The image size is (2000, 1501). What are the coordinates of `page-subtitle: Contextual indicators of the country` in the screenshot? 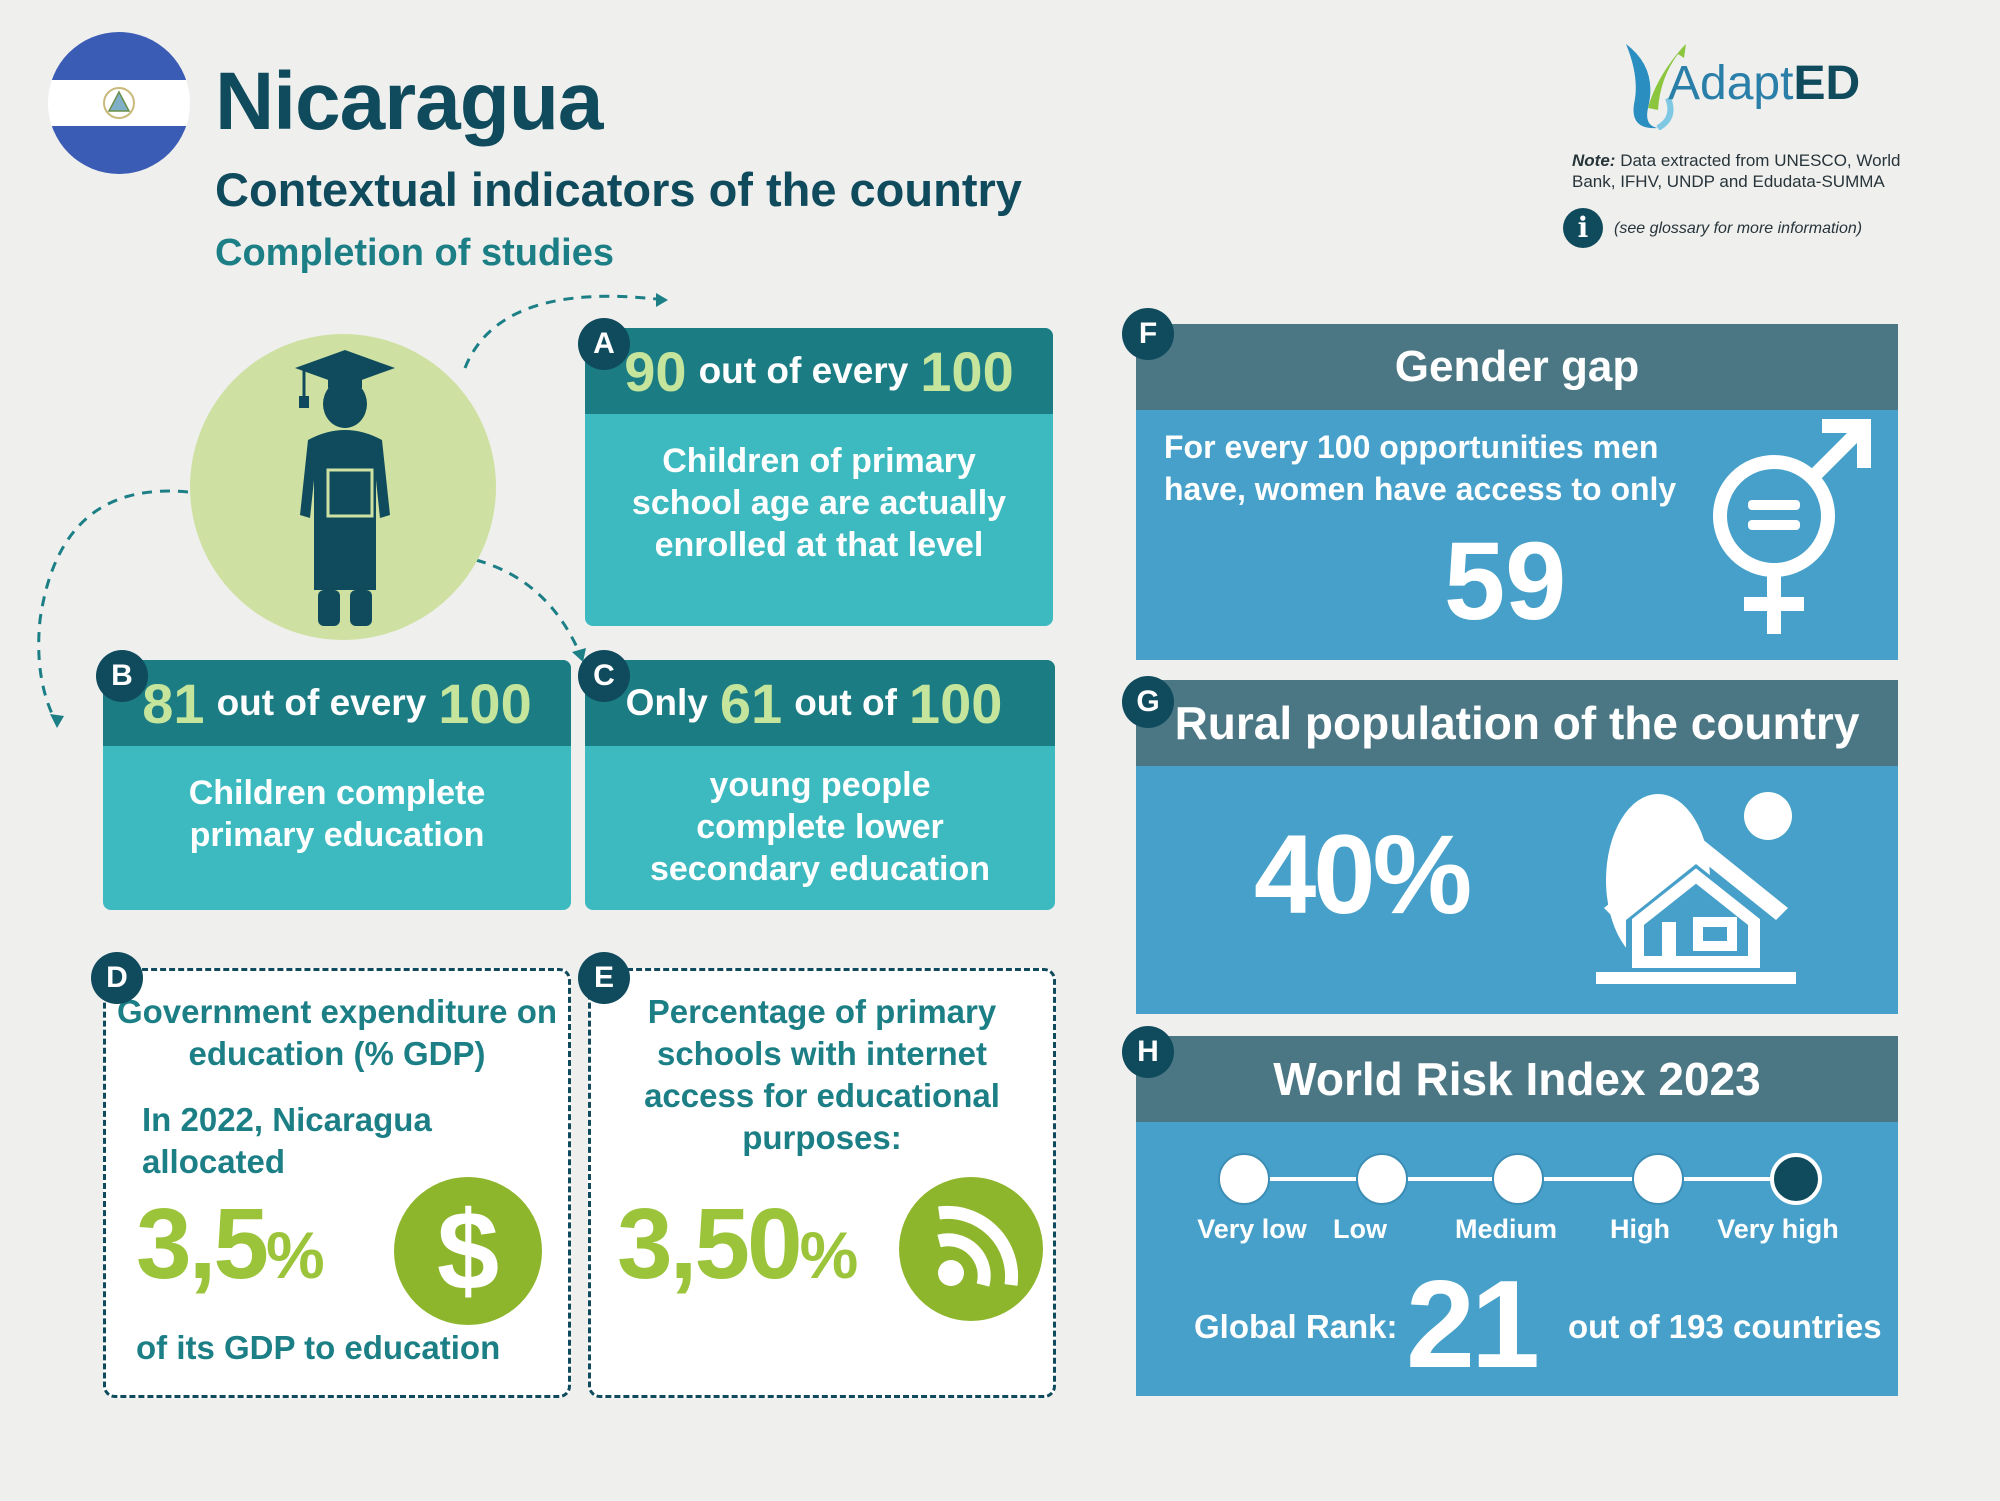 It's located at (618, 189).